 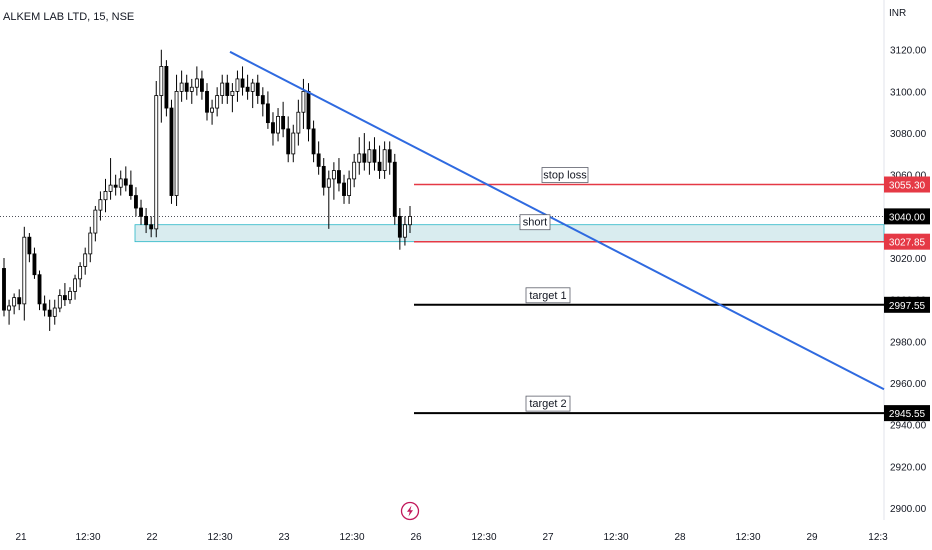 I want to click on price-tag-label: 3055.30, so click(x=907, y=186).